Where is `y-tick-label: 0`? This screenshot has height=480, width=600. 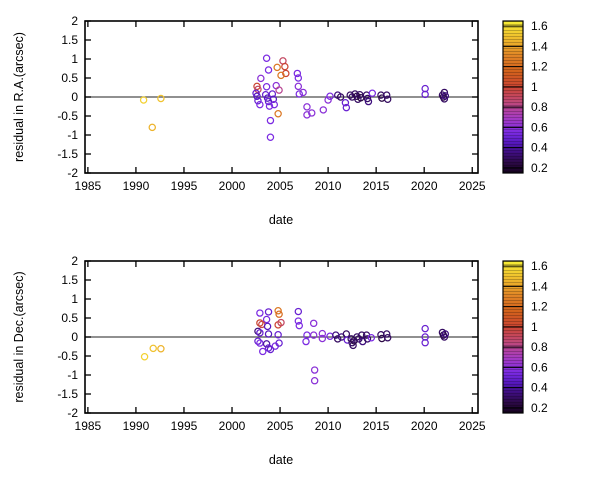 y-tick-label: 0 is located at coordinates (74, 97).